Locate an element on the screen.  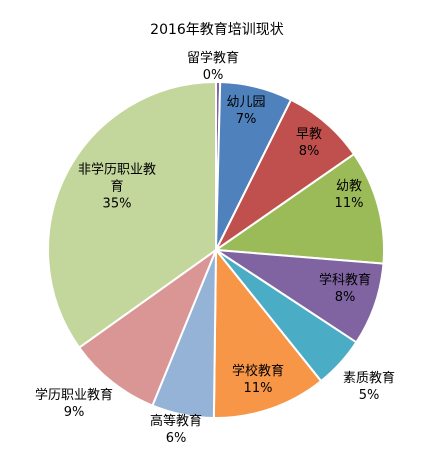
slice-percent-label: 9% is located at coordinates (74, 412).